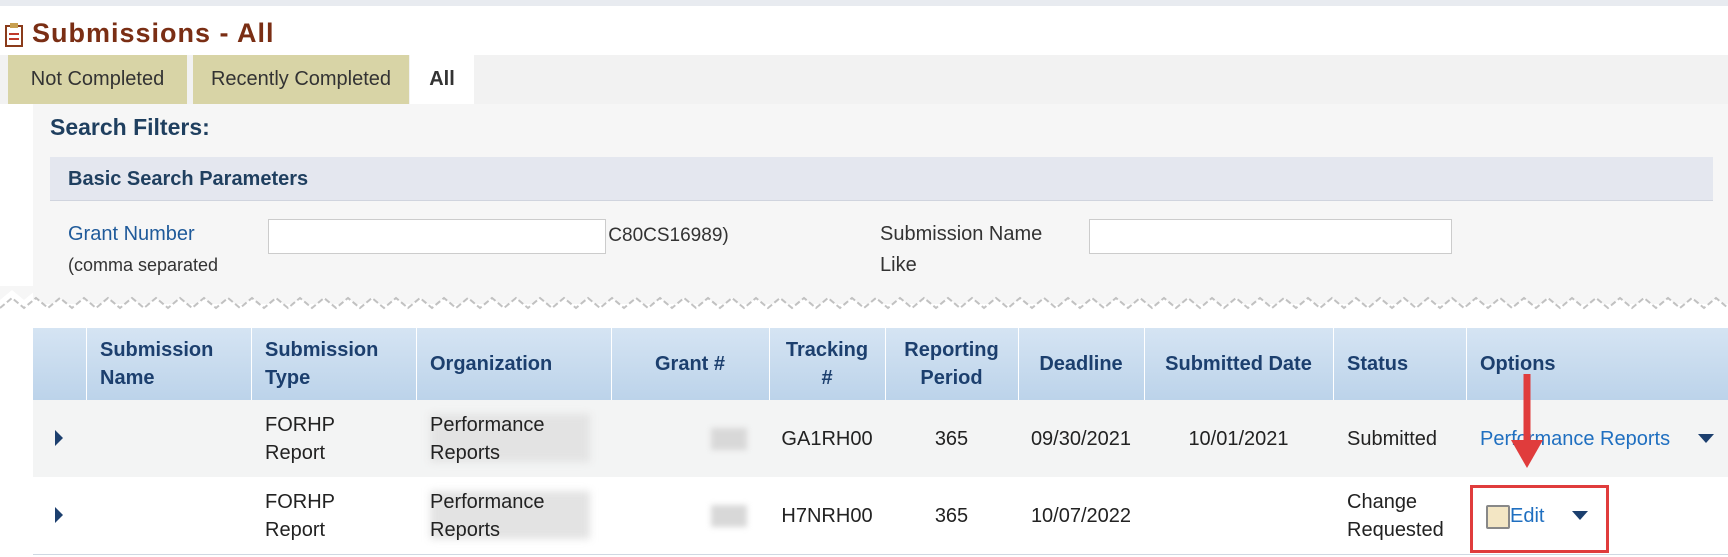  Describe the element at coordinates (1378, 364) in the screenshot. I see `column-header: Status` at that location.